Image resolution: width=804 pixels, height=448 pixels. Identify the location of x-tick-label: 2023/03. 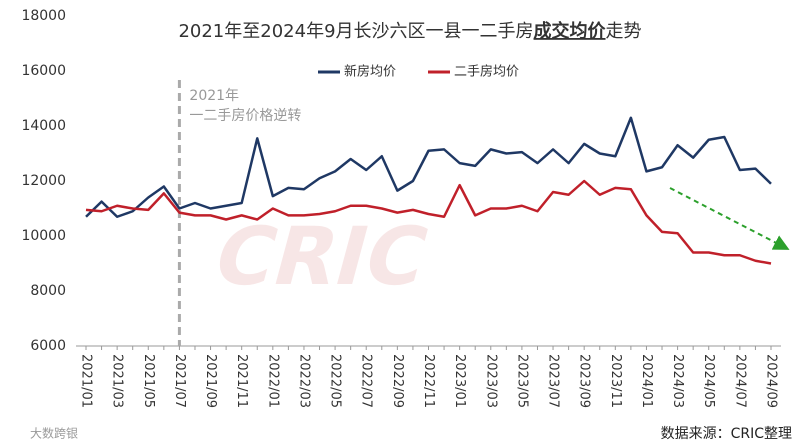
(490, 381).